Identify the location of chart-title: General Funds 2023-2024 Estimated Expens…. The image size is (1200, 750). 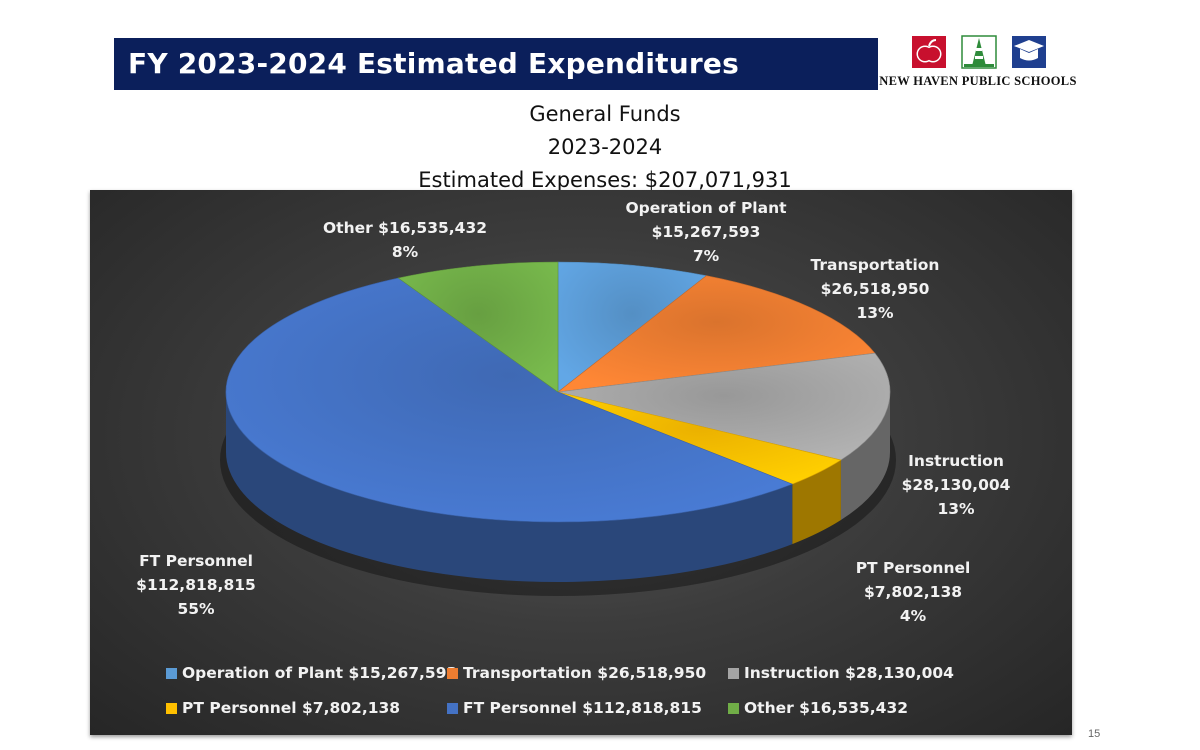
(605, 147).